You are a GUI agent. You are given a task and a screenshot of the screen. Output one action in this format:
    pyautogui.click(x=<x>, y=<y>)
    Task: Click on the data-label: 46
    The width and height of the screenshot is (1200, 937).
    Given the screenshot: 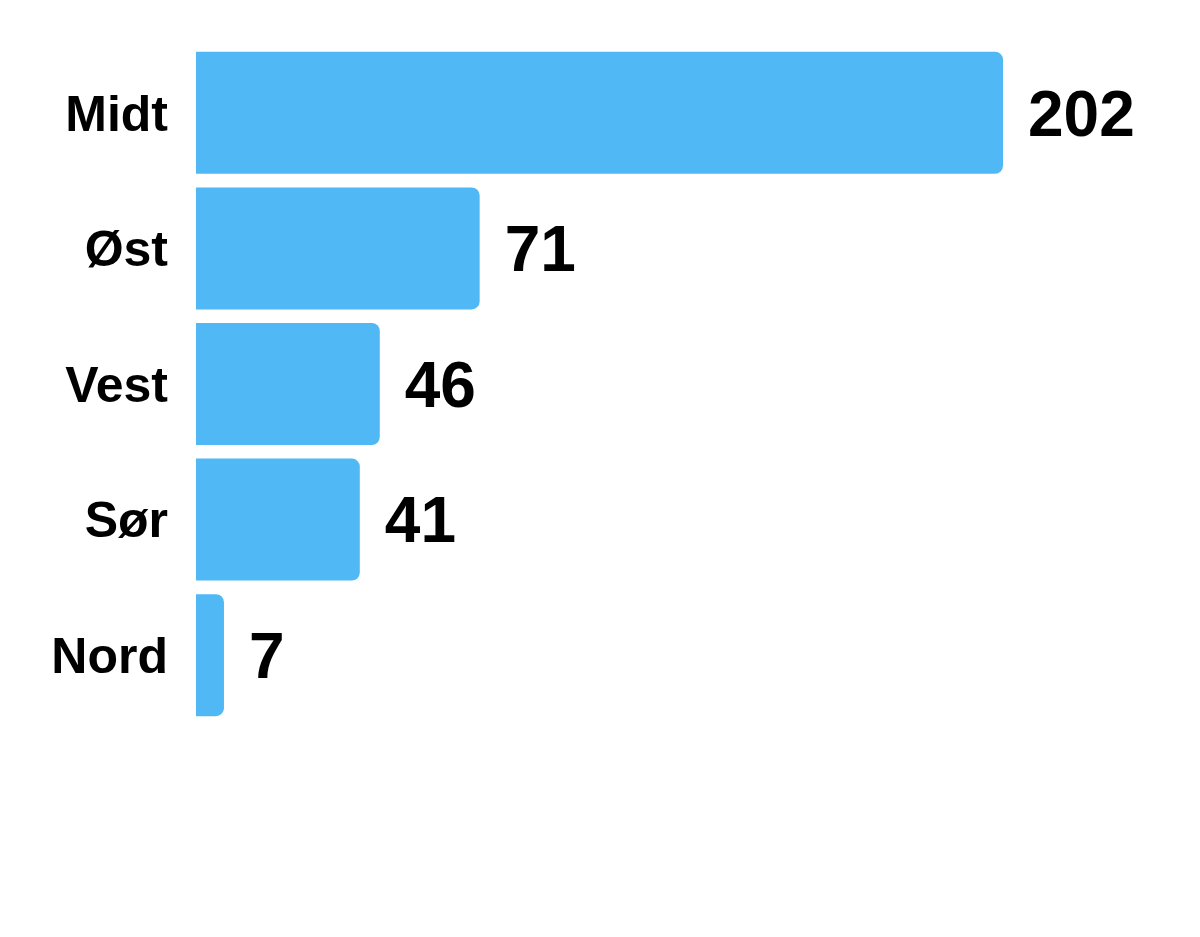 What is the action you would take?
    pyautogui.click(x=440, y=384)
    